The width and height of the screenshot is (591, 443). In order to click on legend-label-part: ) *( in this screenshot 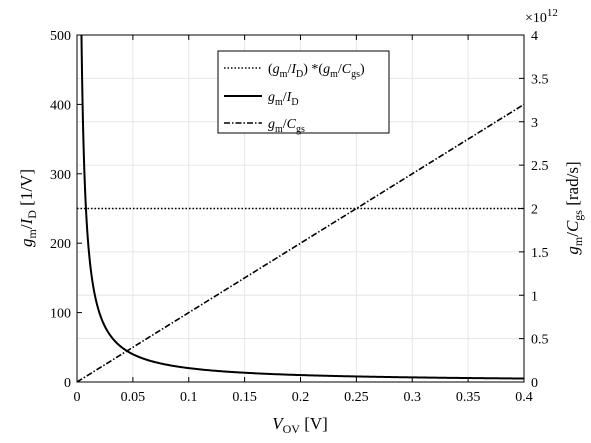, I will do `click(313, 69)`.